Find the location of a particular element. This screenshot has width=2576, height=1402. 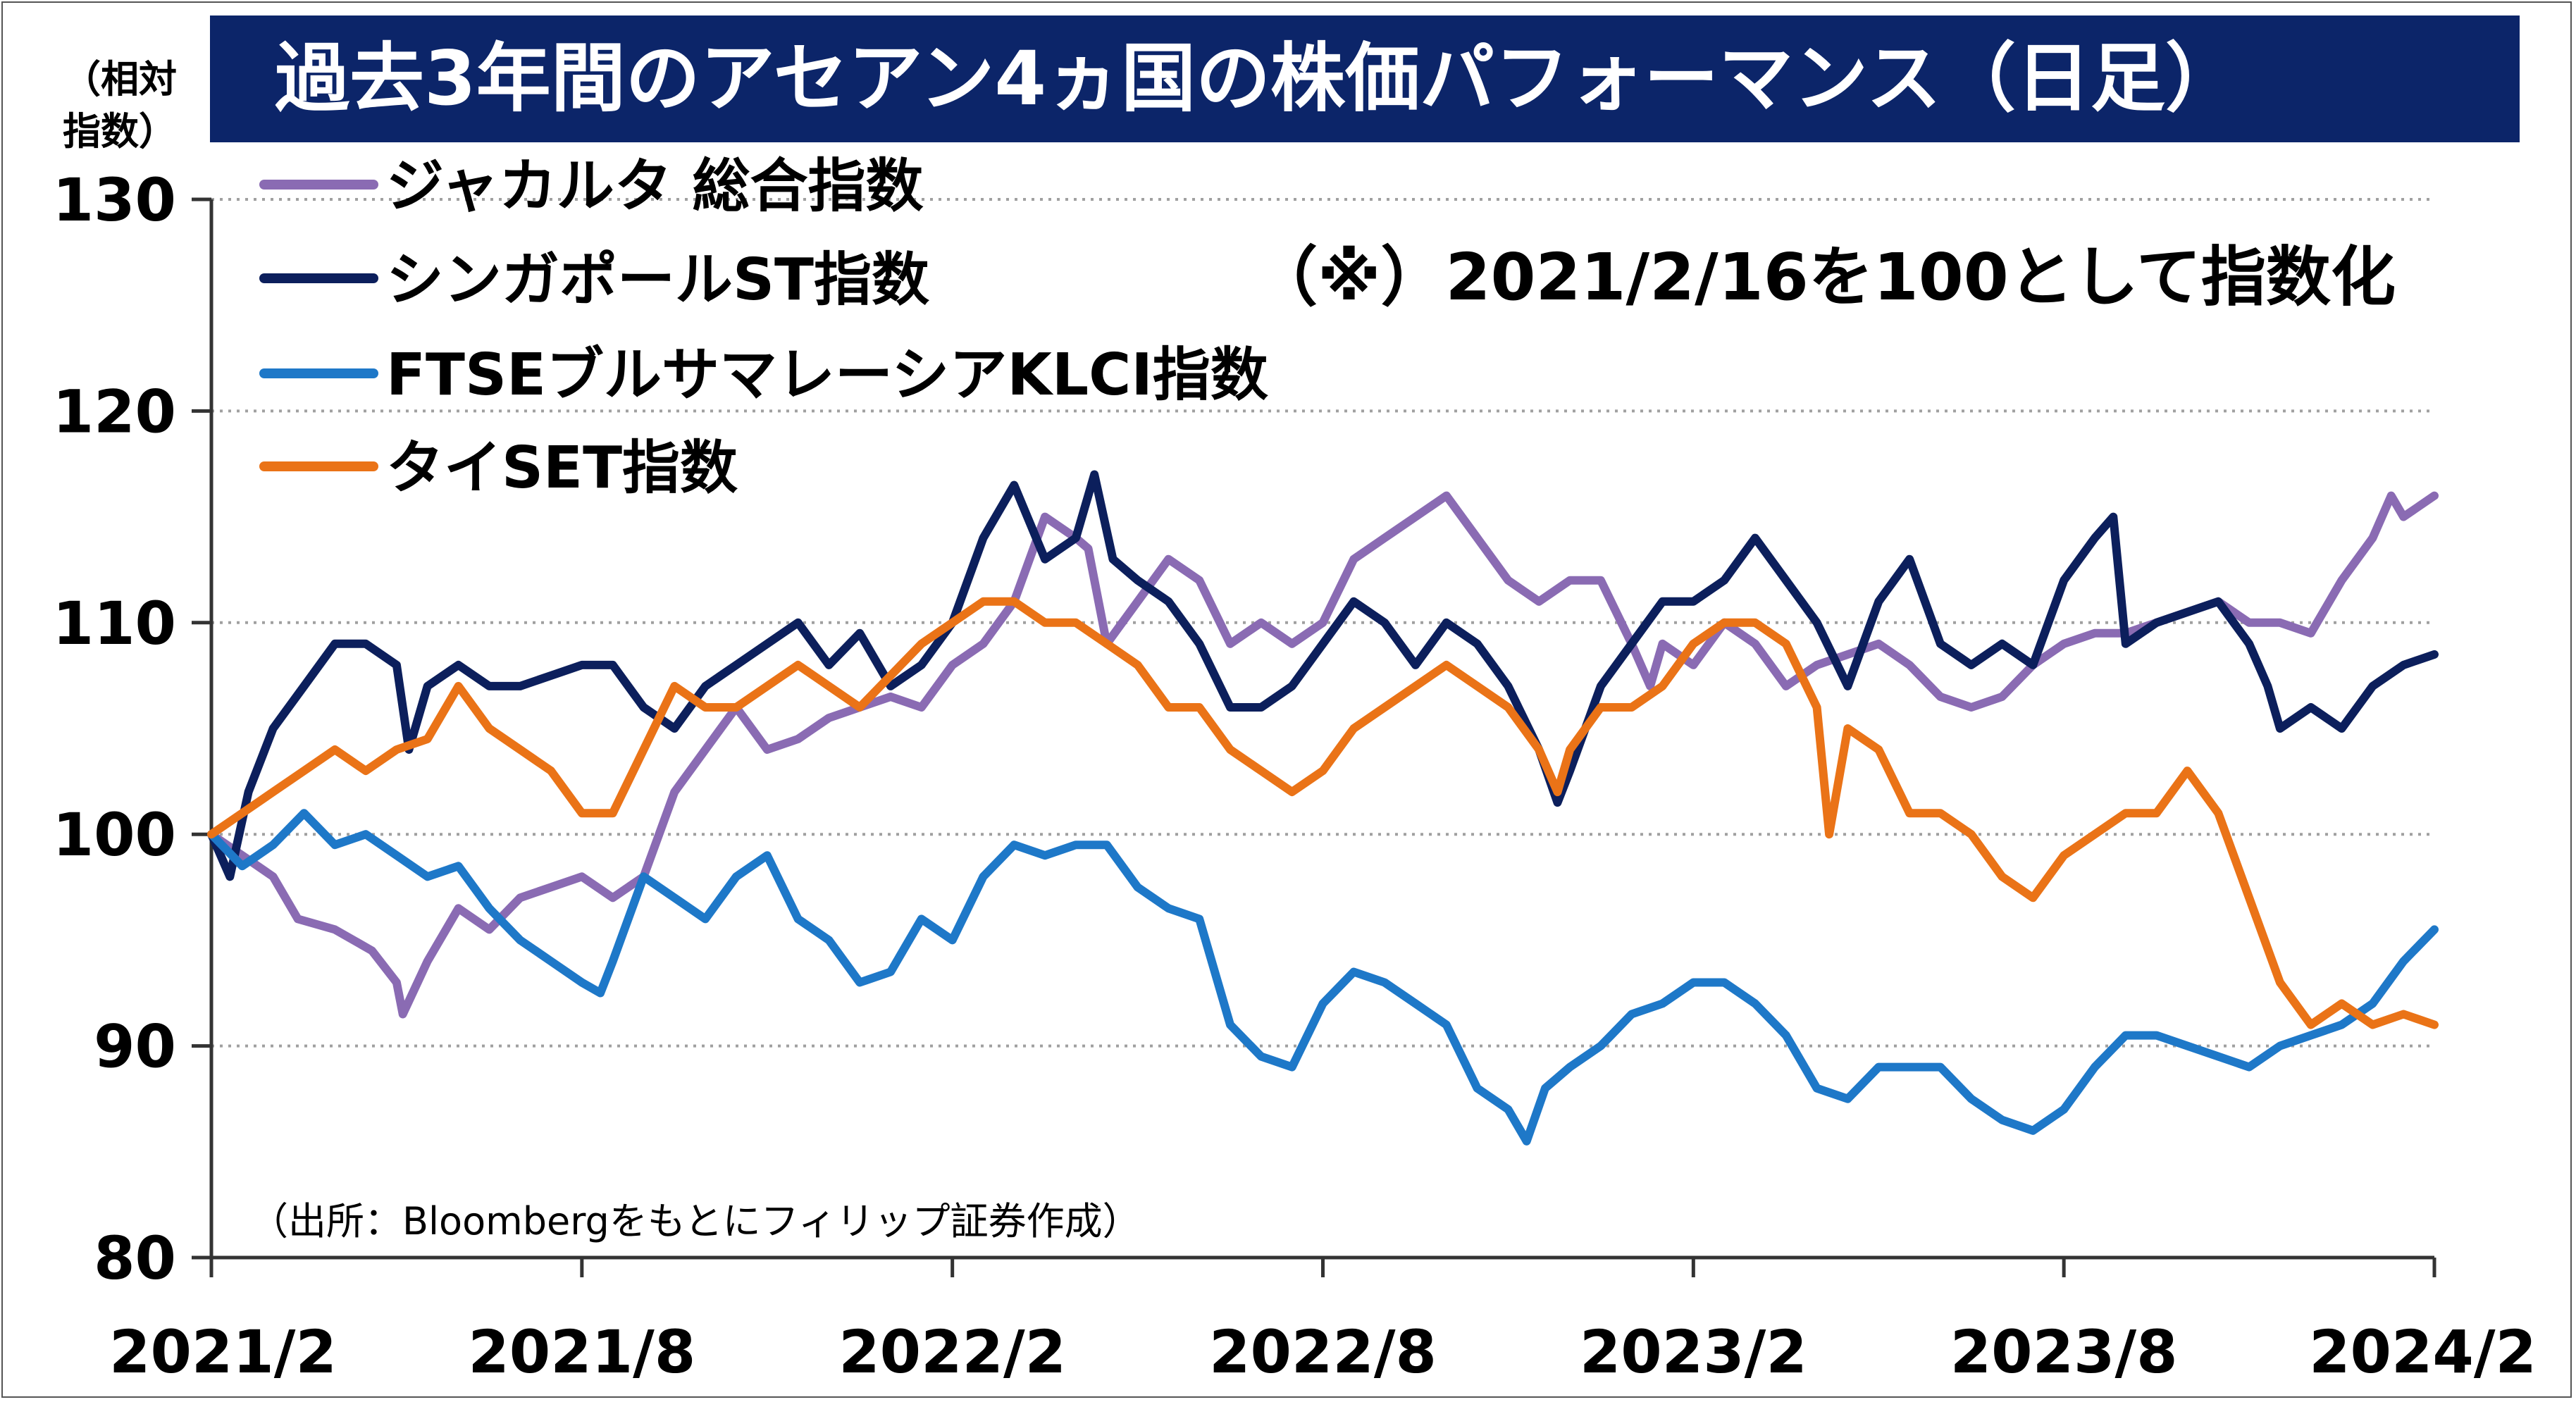

x-tick-label: 2022/8 is located at coordinates (1323, 1352).